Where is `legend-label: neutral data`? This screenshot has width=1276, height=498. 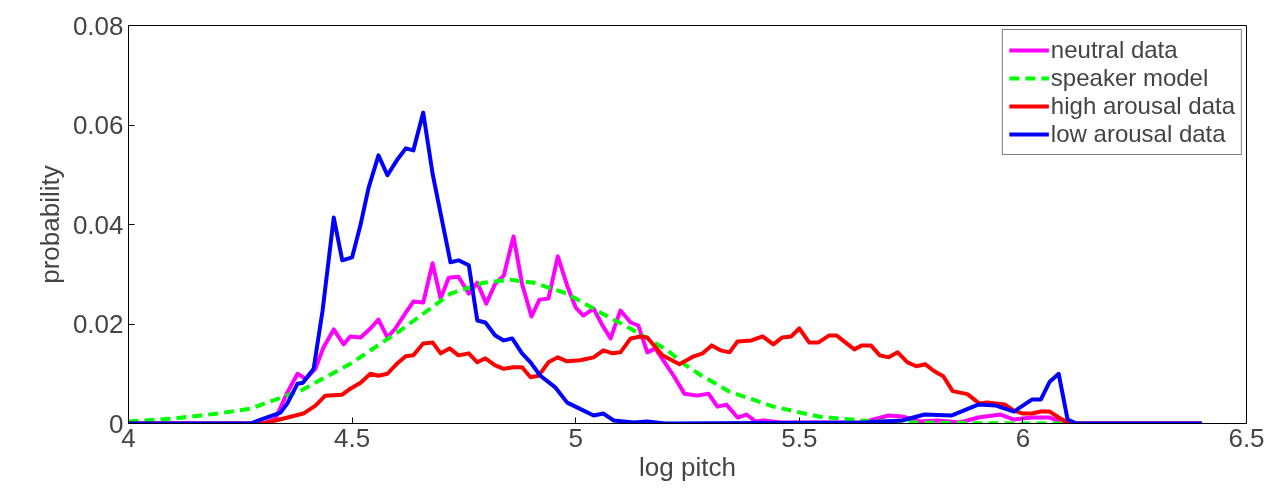
legend-label: neutral data is located at coordinates (1114, 50).